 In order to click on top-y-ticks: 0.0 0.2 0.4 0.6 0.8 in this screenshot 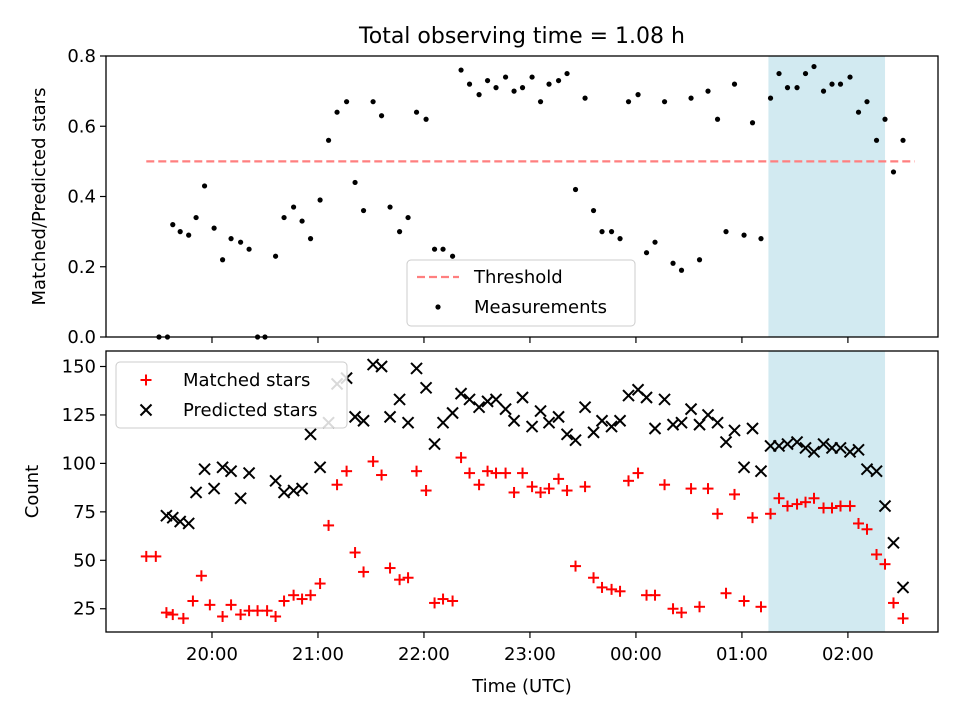, I will do `click(86, 197)`.